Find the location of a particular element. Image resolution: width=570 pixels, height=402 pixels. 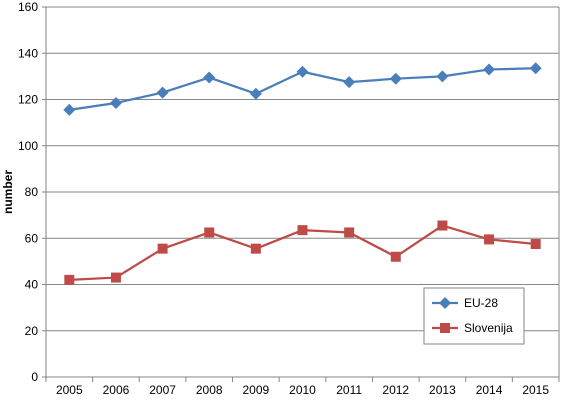

y-tick-label: 20 is located at coordinates (32, 331).